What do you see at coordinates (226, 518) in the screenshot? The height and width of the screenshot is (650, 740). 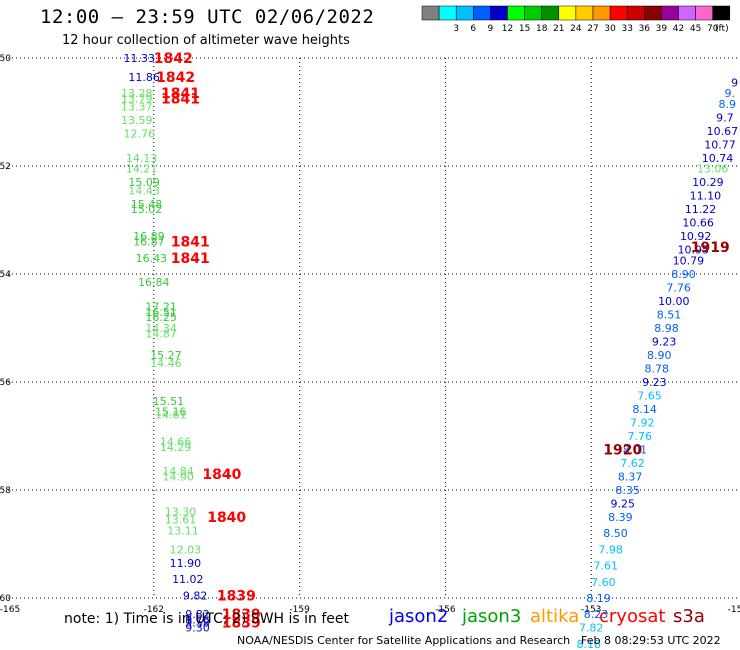 I see `time-label: 1840` at bounding box center [226, 518].